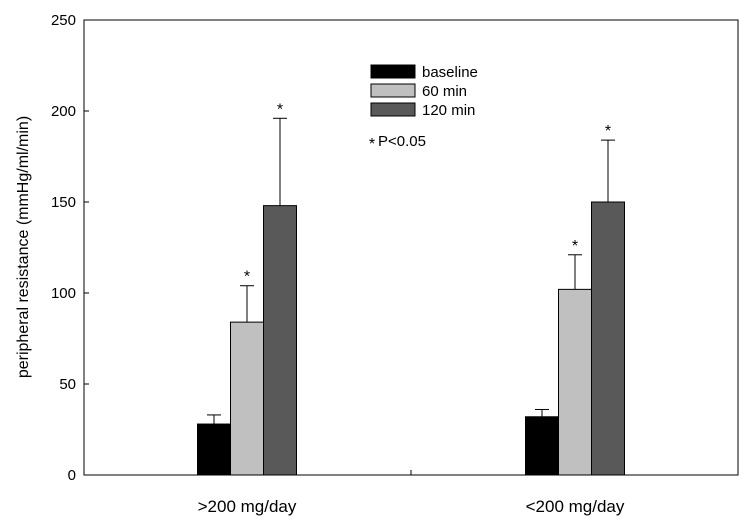  Describe the element at coordinates (63, 202) in the screenshot. I see `y-tick-label: 150` at that location.